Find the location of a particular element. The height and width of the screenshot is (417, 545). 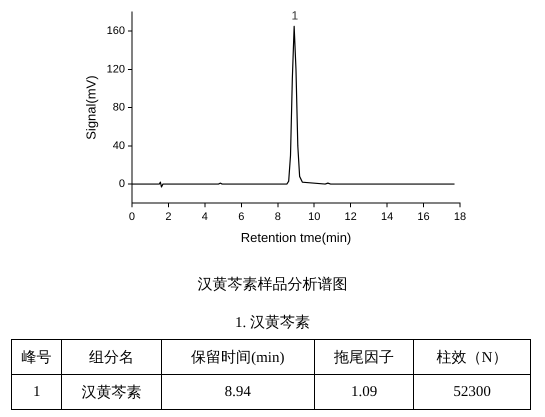

text: 8.94 is located at coordinates (237, 392).